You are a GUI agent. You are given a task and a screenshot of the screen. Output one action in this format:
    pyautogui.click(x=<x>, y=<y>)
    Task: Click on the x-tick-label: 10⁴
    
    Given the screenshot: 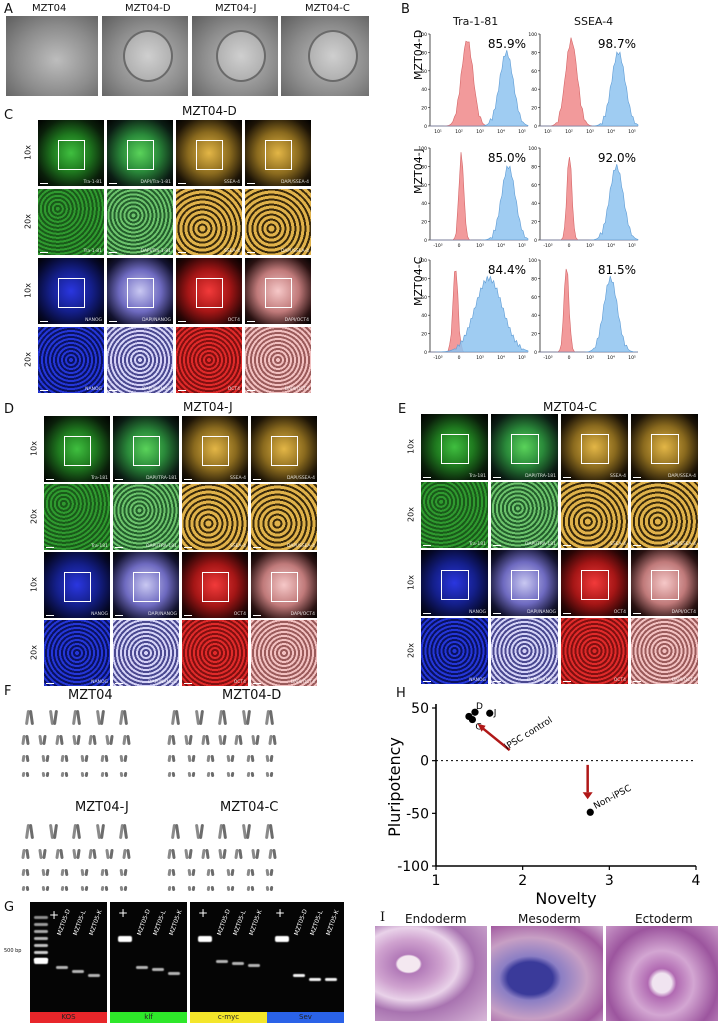 What is the action you would take?
    pyautogui.click(x=611, y=132)
    